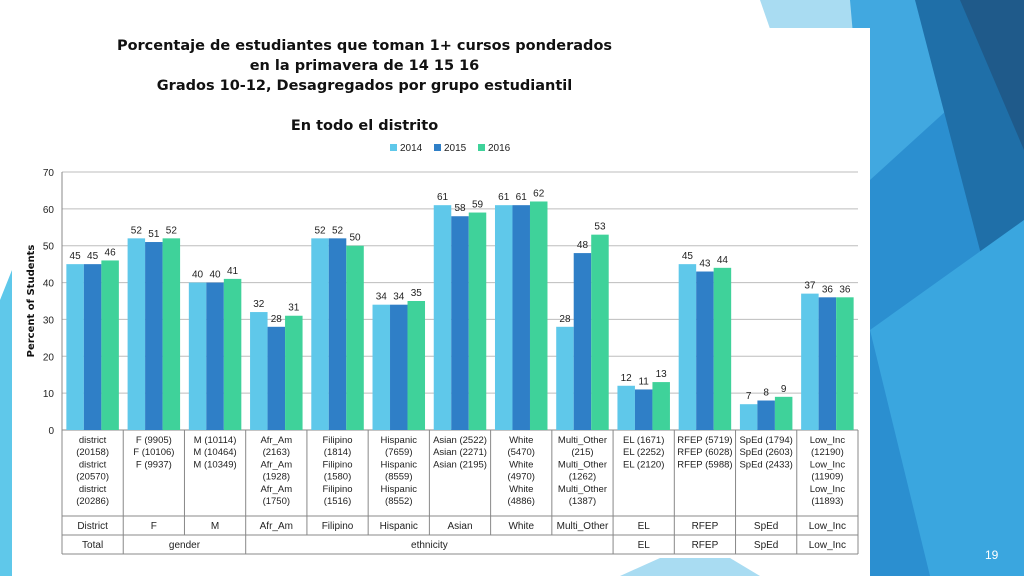  Describe the element at coordinates (460, 440) in the screenshot. I see `category-detail-label: Asian (2522)` at that location.